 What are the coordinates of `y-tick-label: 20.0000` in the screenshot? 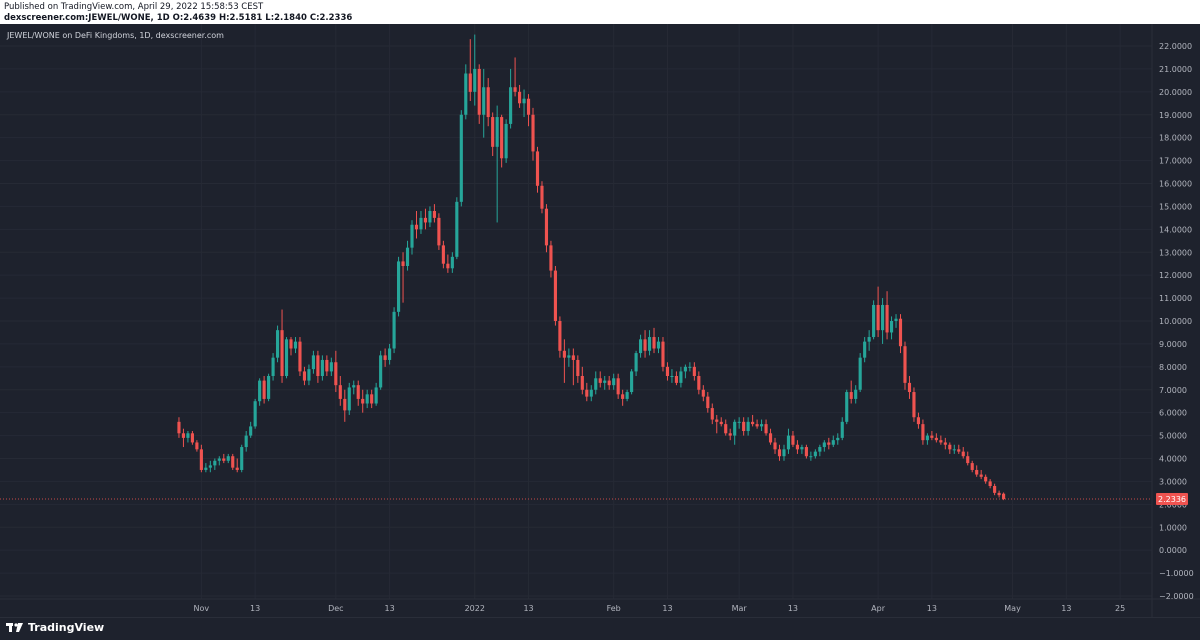 It's located at (1175, 92).